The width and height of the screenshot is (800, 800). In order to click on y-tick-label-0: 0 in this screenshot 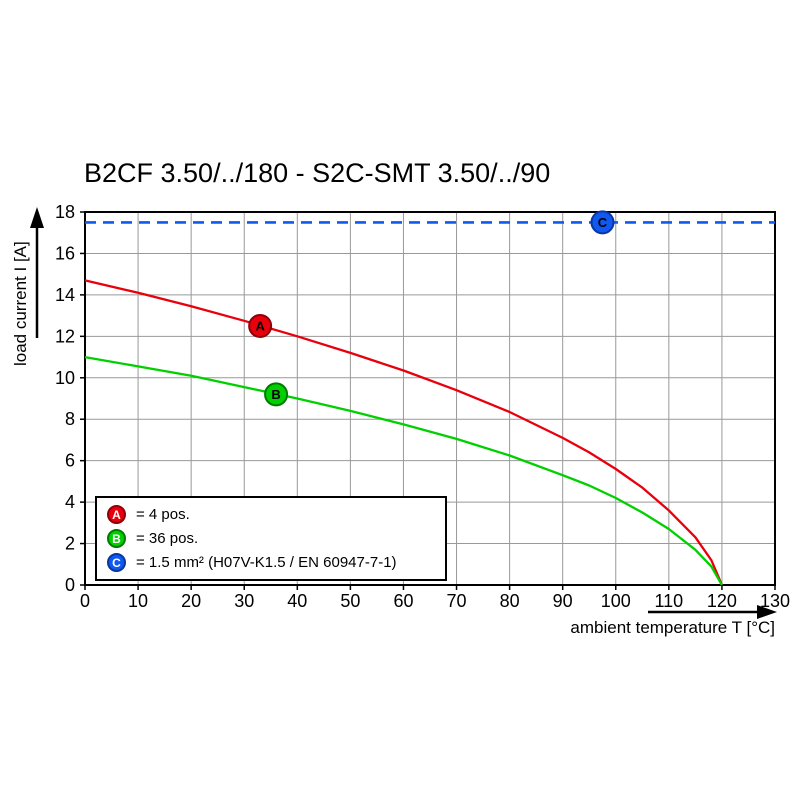, I will do `click(70, 585)`.